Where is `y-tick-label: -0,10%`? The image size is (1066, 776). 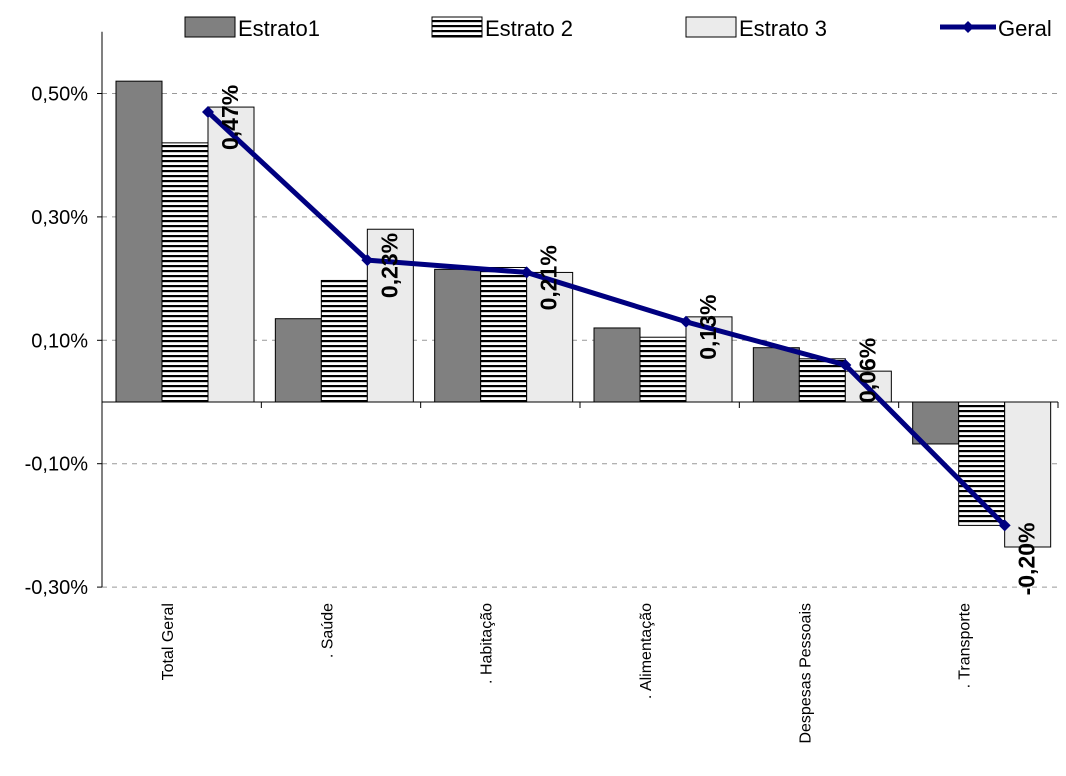
y-tick-label: -0,10% is located at coordinates (57, 465).